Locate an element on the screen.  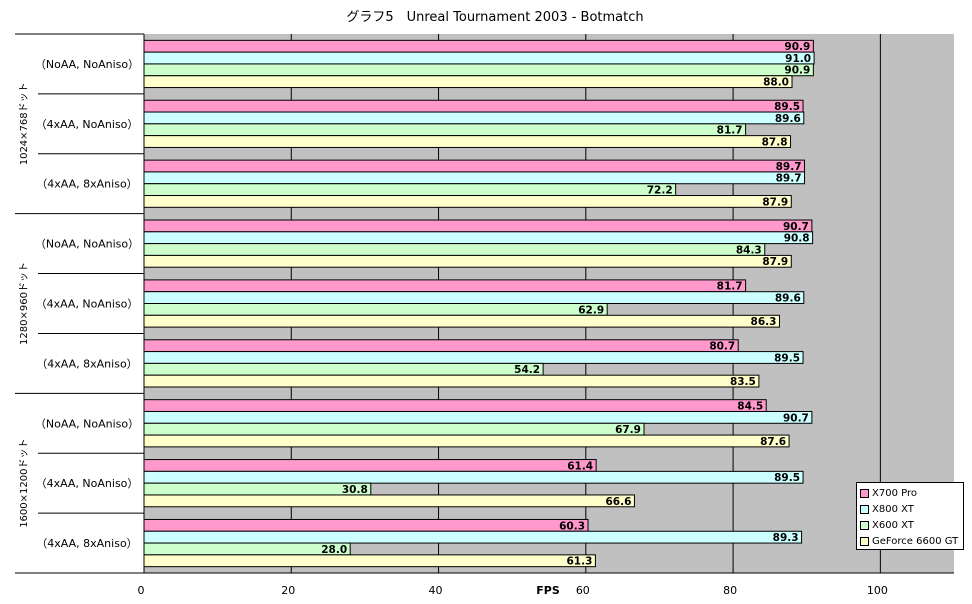
group-labels: 1024×768ドット 1280×960ドット 1600×1200ドット is located at coordinates (24, 304).